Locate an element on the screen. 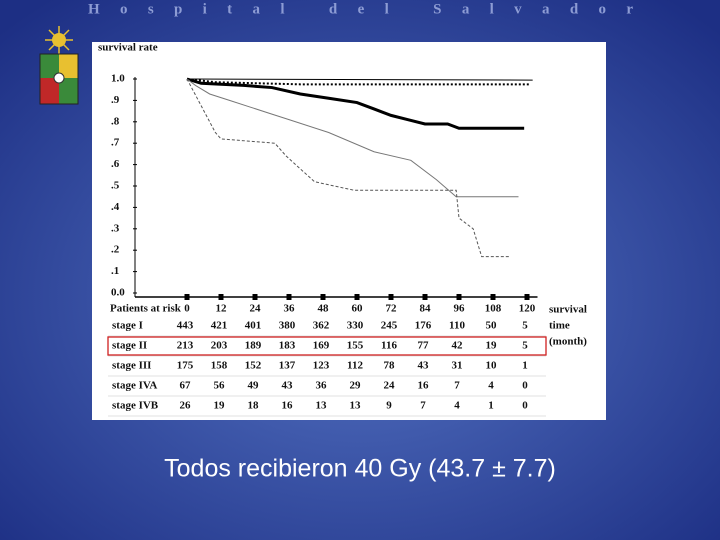 The width and height of the screenshot is (720, 540). risk-count: 49 is located at coordinates (254, 386).